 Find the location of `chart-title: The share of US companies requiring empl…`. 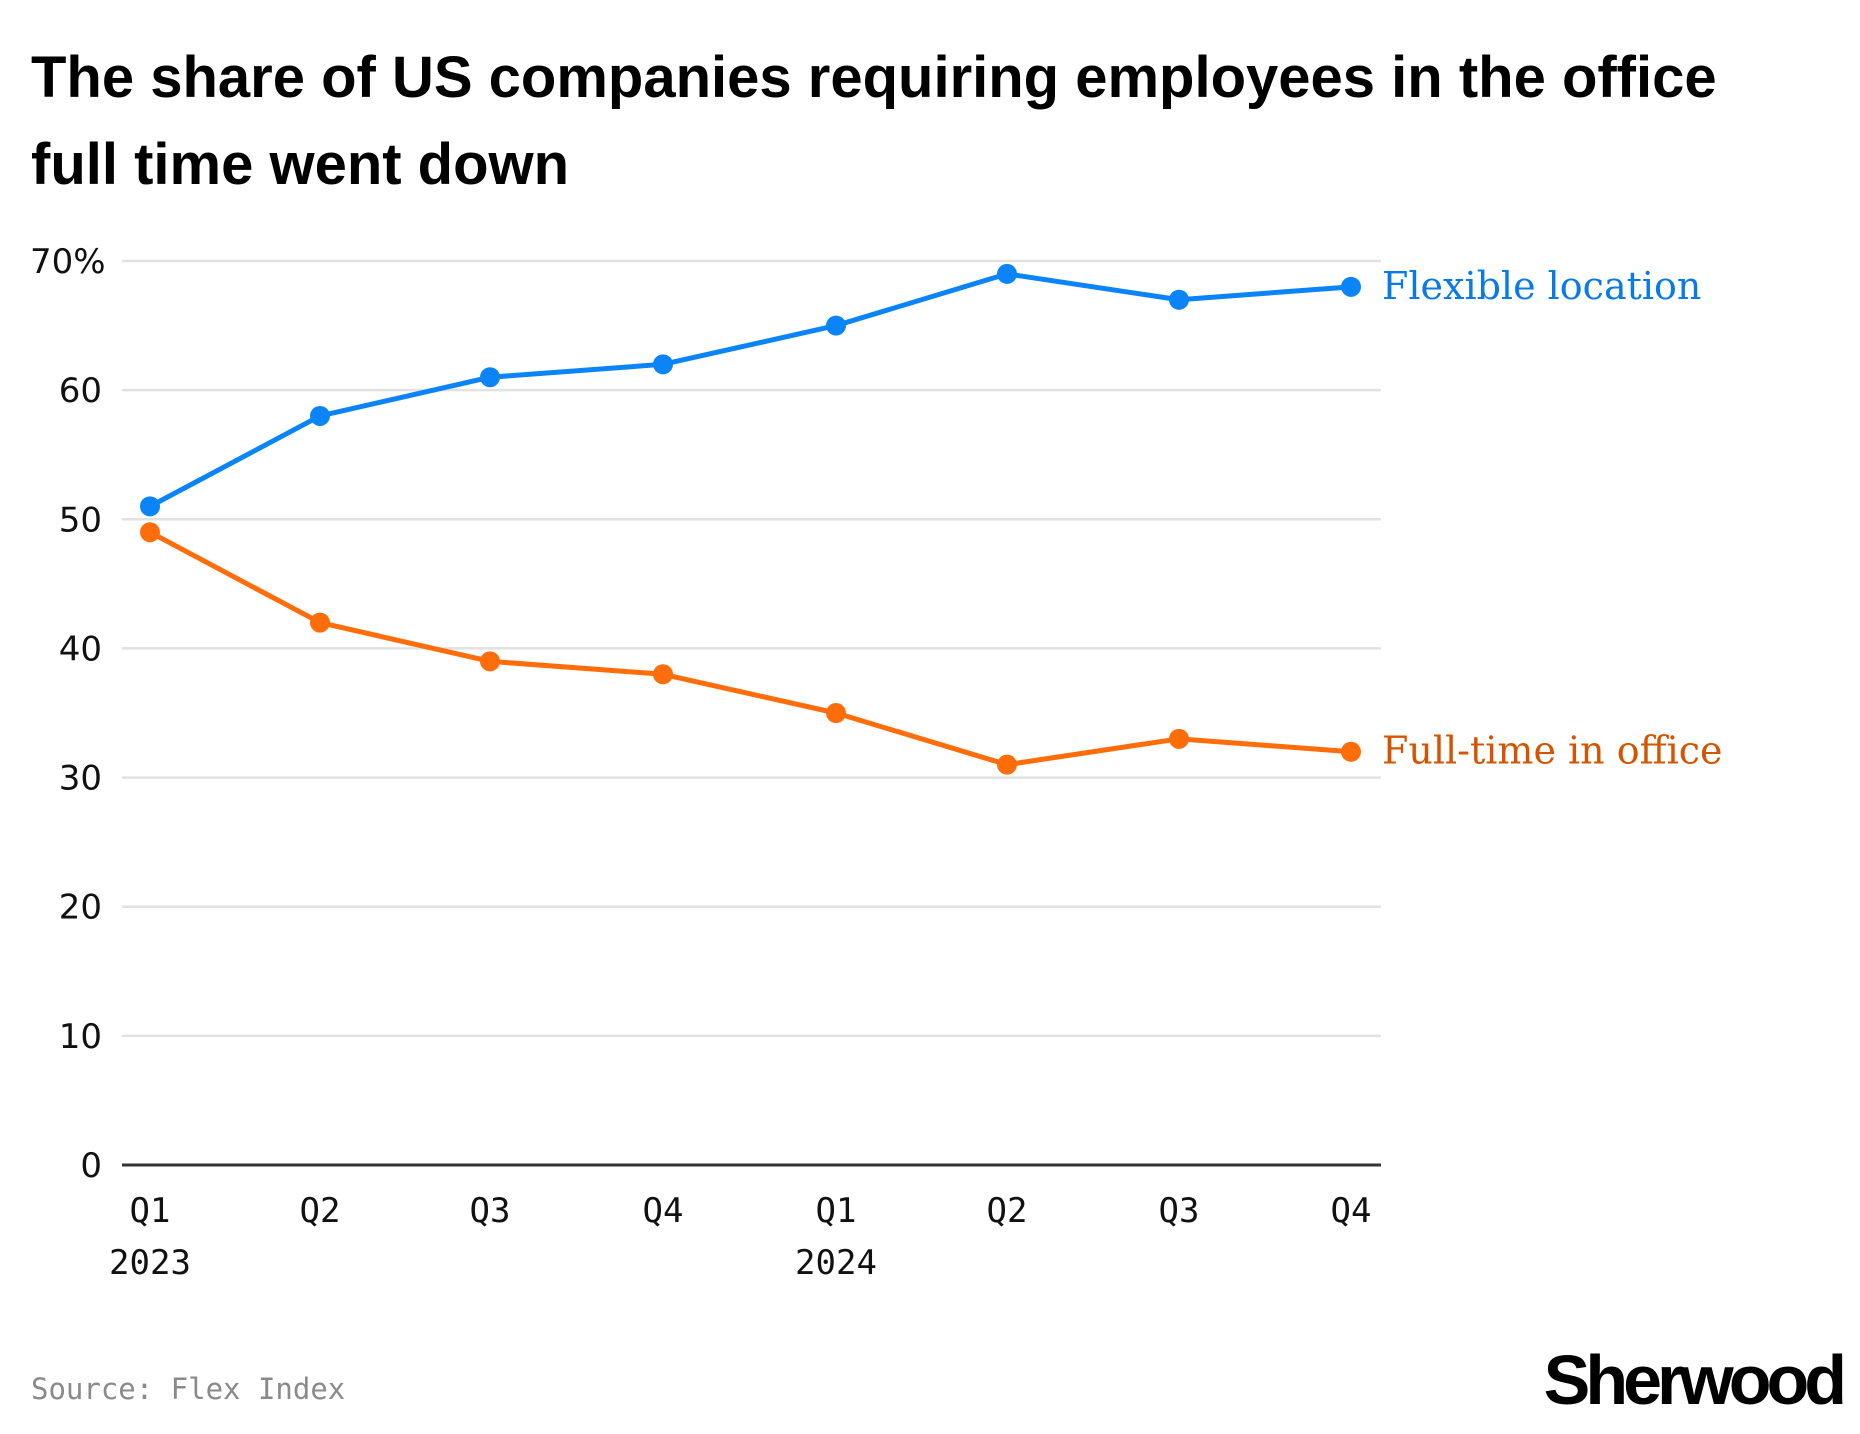

chart-title: The share of US companies requiring empl… is located at coordinates (874, 121).